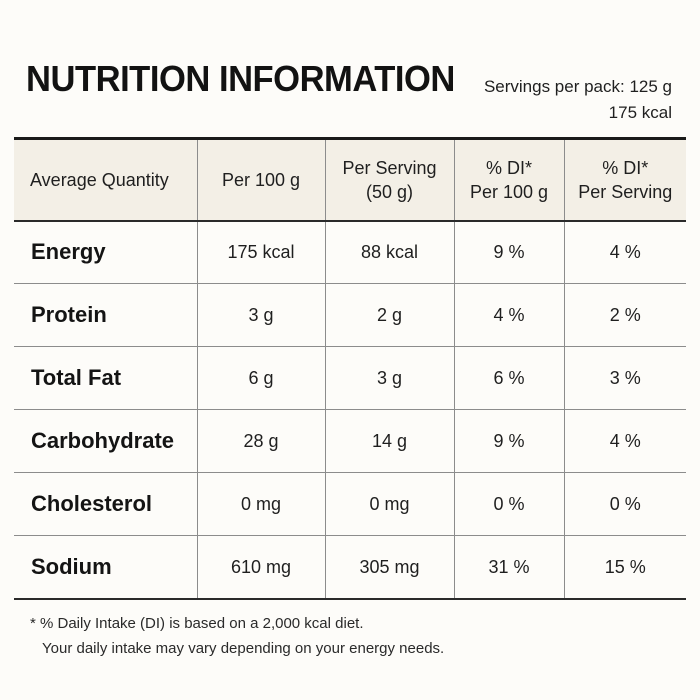 The image size is (700, 700). What do you see at coordinates (260, 567) in the screenshot?
I see `value-per-100g: 610 mg` at bounding box center [260, 567].